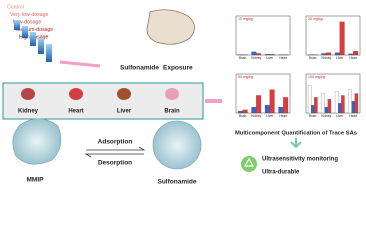 The width and height of the screenshot is (366, 240). What do you see at coordinates (36, 180) in the screenshot?
I see `mmip-label: MMIP` at bounding box center [36, 180].